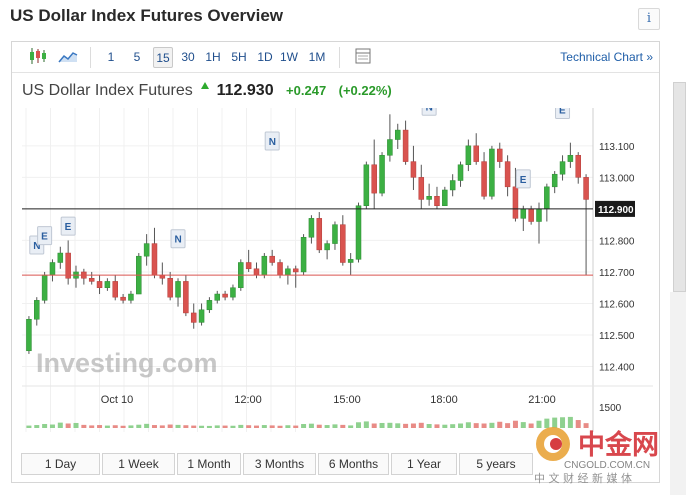 The height and width of the screenshot is (495, 686). I want to click on interval-1w: 1W, so click(289, 57).